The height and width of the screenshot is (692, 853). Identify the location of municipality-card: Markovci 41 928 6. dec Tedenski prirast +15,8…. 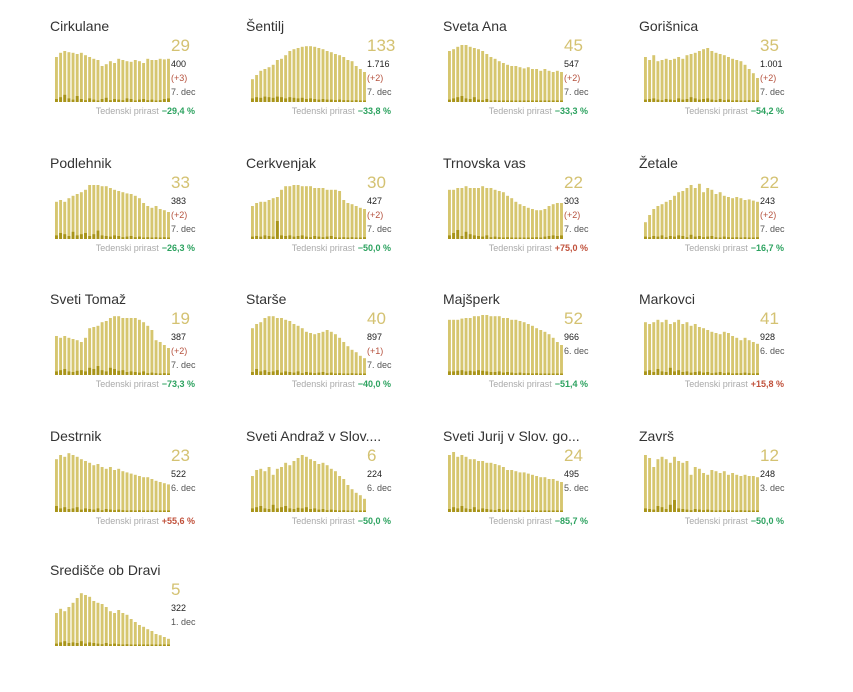
(734, 356).